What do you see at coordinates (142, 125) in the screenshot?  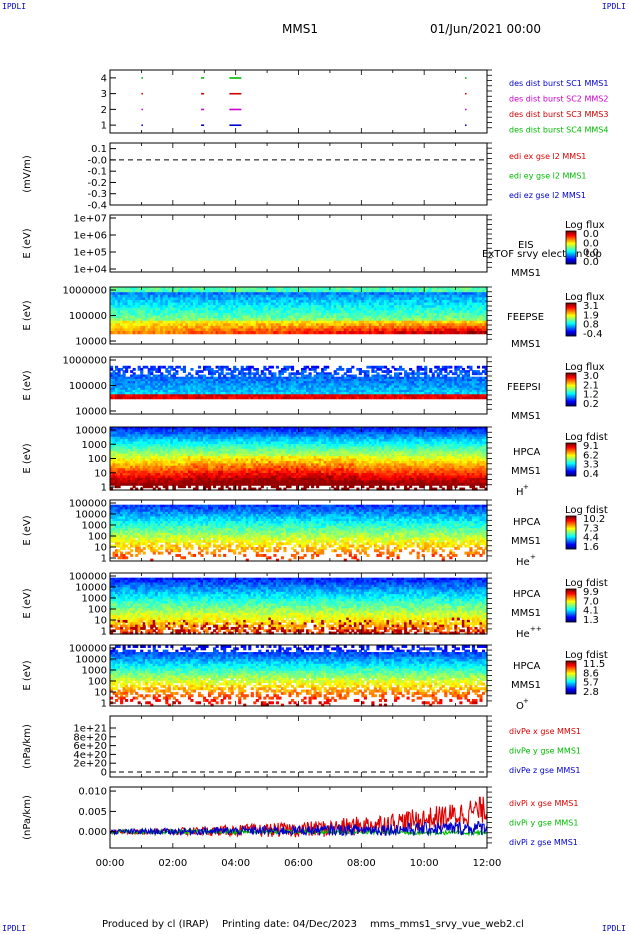 I see `burst-mark` at bounding box center [142, 125].